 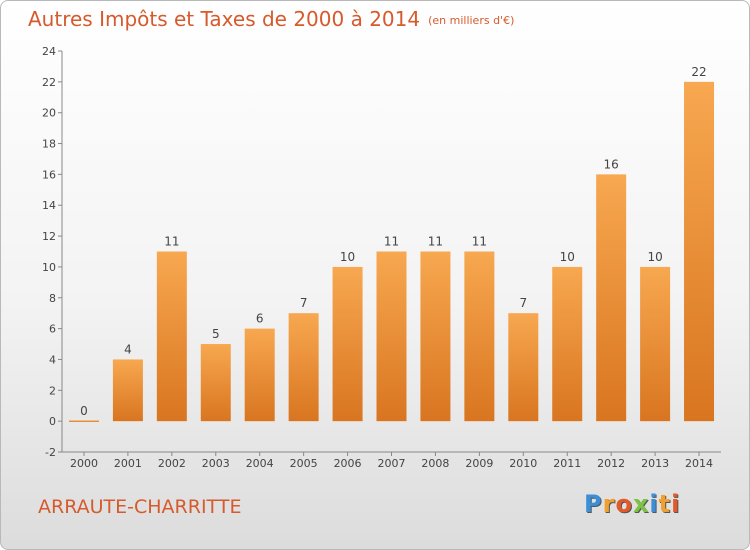 What do you see at coordinates (49, 51) in the screenshot?
I see `y-tick-label: 24` at bounding box center [49, 51].